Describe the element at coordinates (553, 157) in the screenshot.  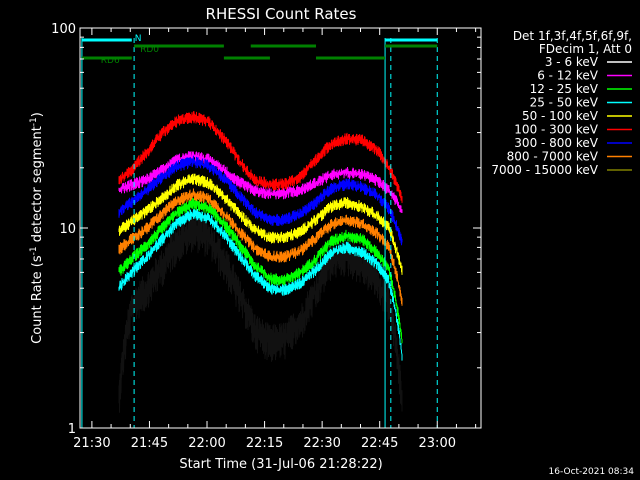
I see `legend-entry-label: 800 - 7000 keV` at that location.